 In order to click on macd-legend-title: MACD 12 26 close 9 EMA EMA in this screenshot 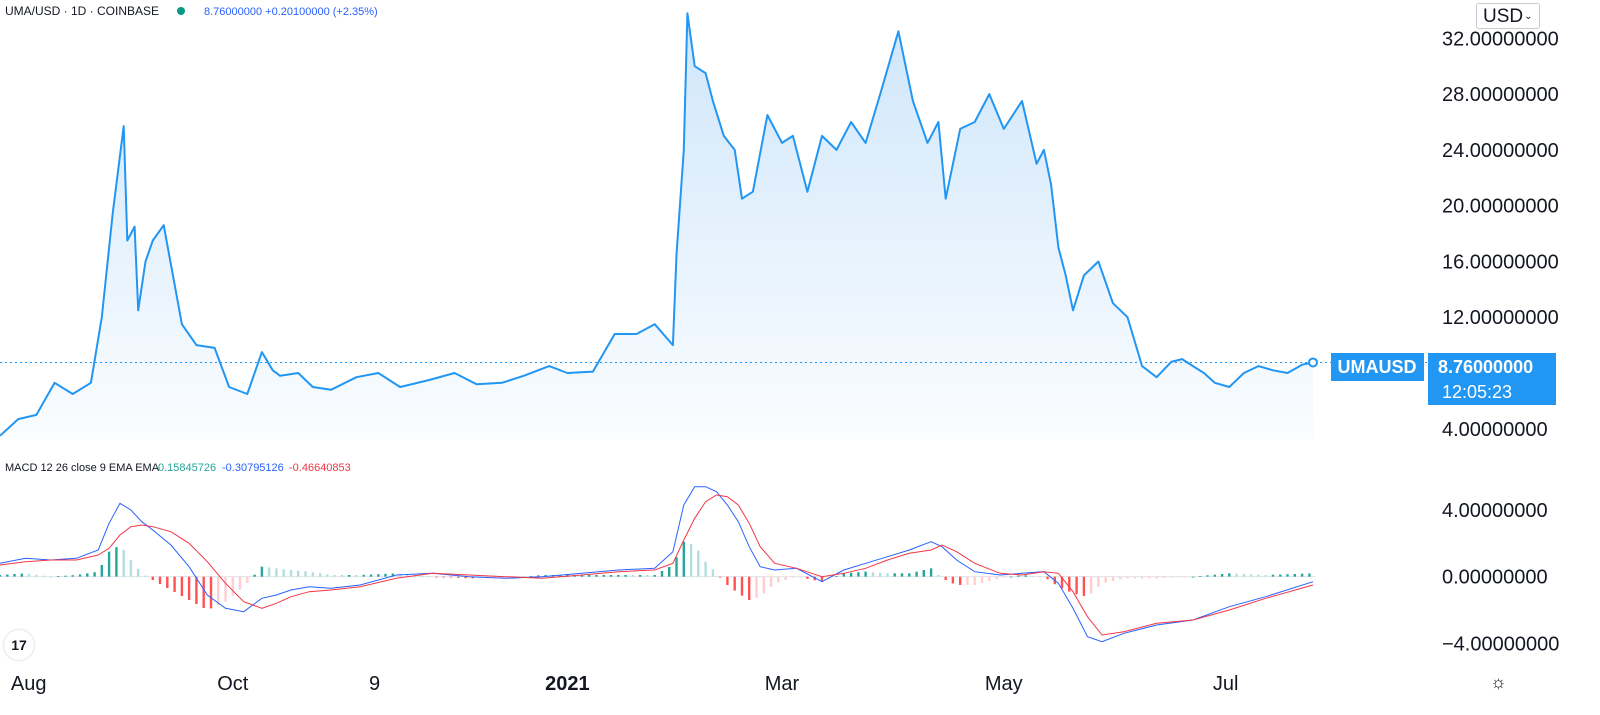, I will do `click(82, 468)`.